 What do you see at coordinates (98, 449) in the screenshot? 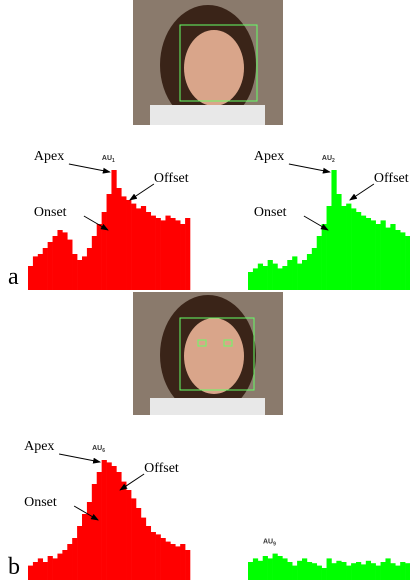
I see `au-label: AU6` at bounding box center [98, 449].